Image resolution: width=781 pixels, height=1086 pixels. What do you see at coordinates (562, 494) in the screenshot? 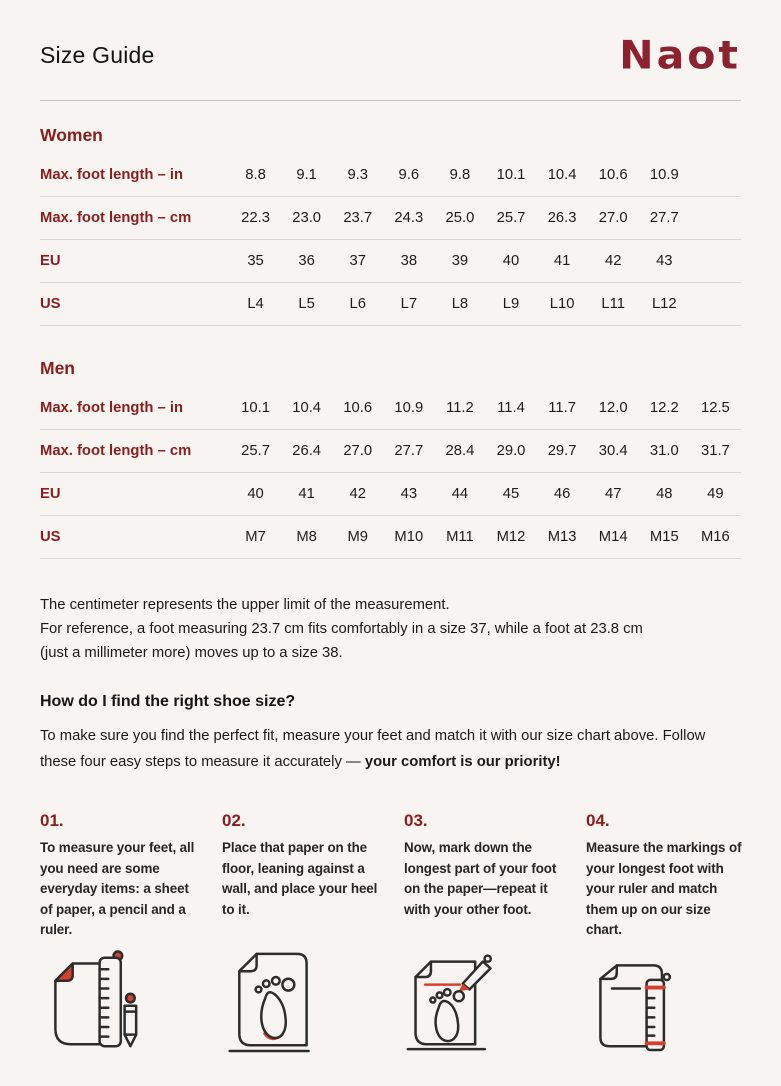
I see `size-value: 46` at bounding box center [562, 494].